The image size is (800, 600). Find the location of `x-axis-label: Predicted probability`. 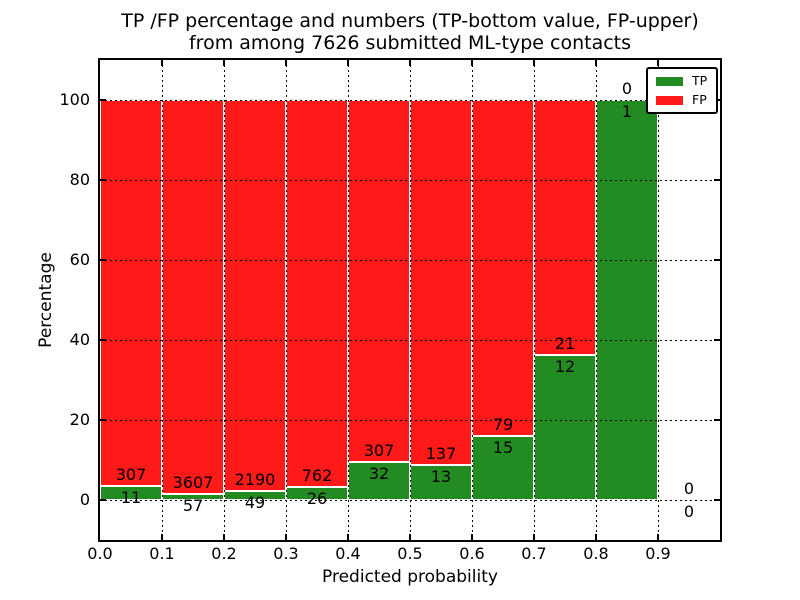

x-axis-label: Predicted probability is located at coordinates (410, 577).